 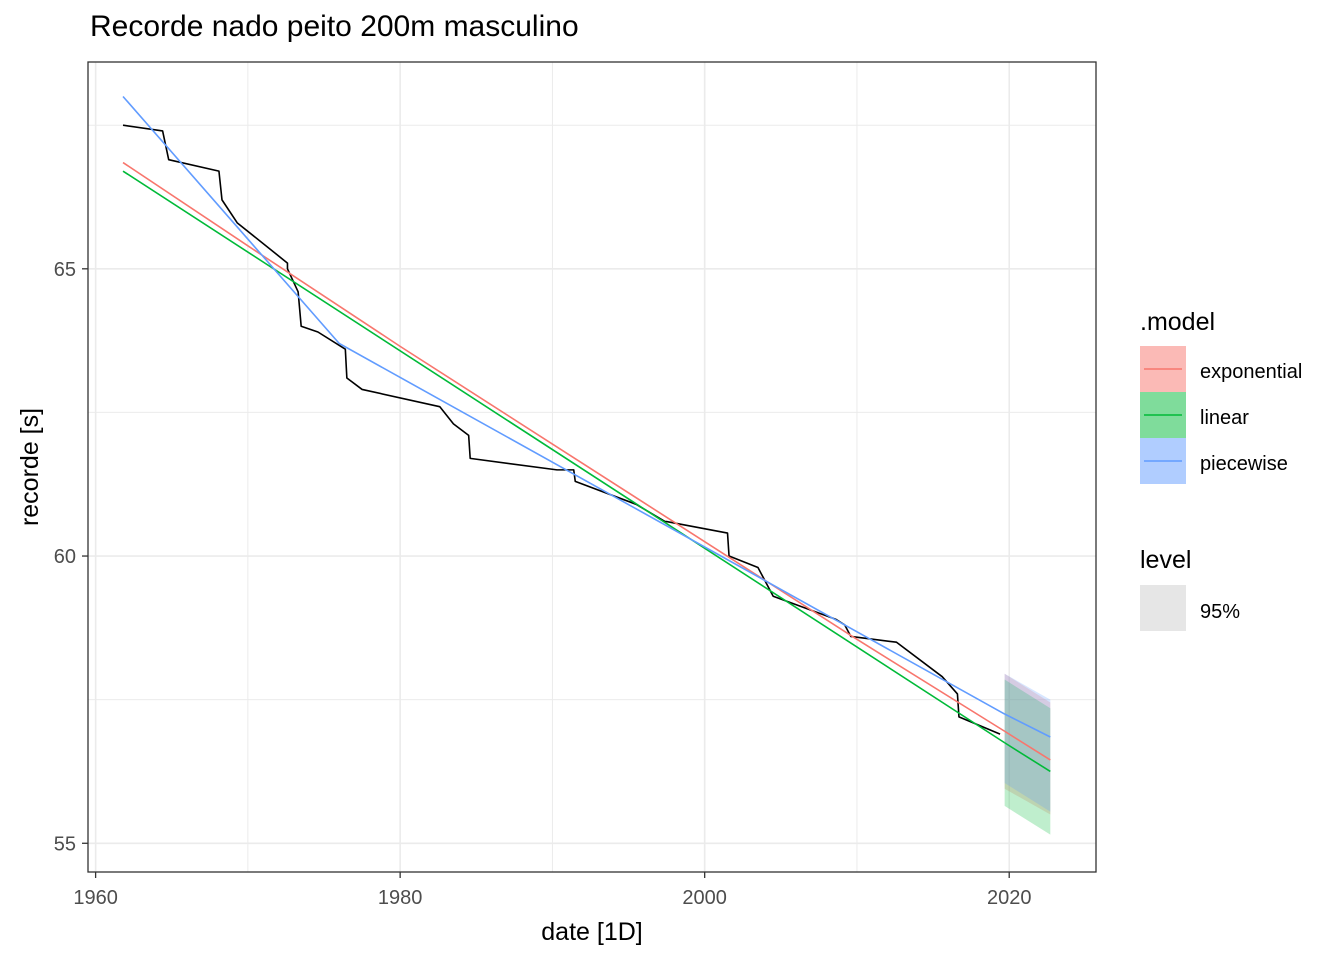 What do you see at coordinates (1224, 418) in the screenshot?
I see `legend-label-linear: linear` at bounding box center [1224, 418].